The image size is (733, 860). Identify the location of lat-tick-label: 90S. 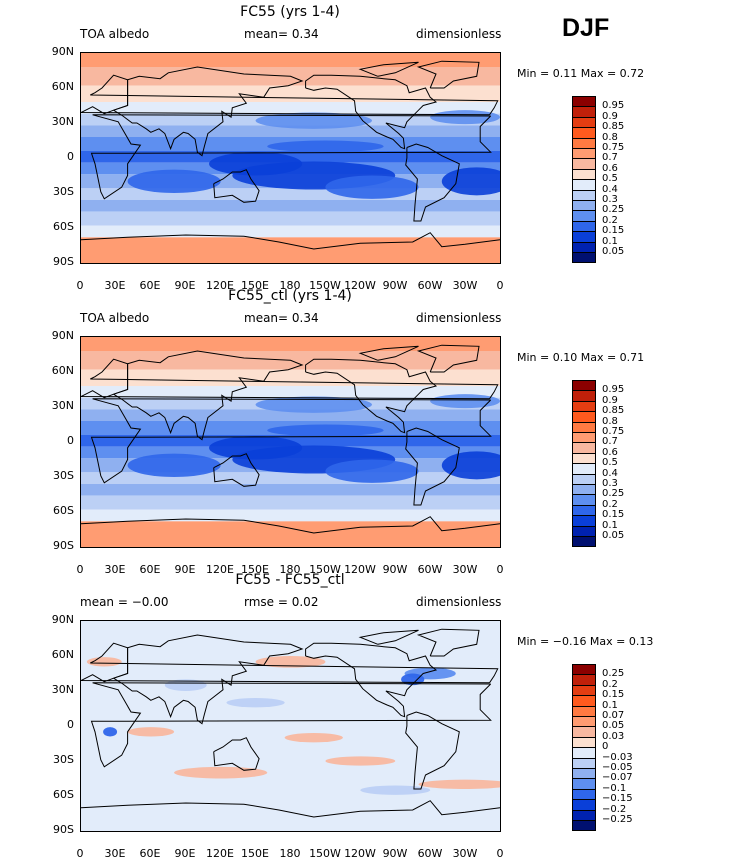
(63, 545).